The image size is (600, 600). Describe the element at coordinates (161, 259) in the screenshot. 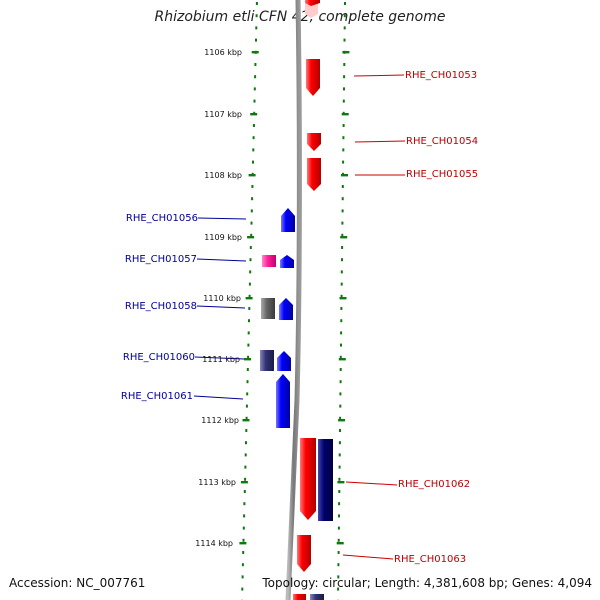

I see `gene-label-rhe-ch01057: RHE_CH01057` at that location.